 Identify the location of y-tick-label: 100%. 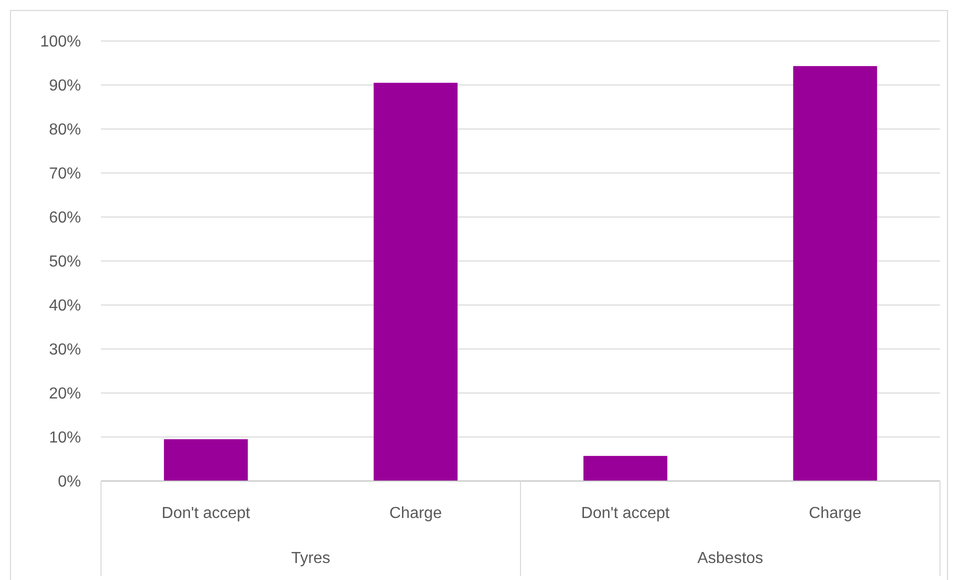
(60, 42).